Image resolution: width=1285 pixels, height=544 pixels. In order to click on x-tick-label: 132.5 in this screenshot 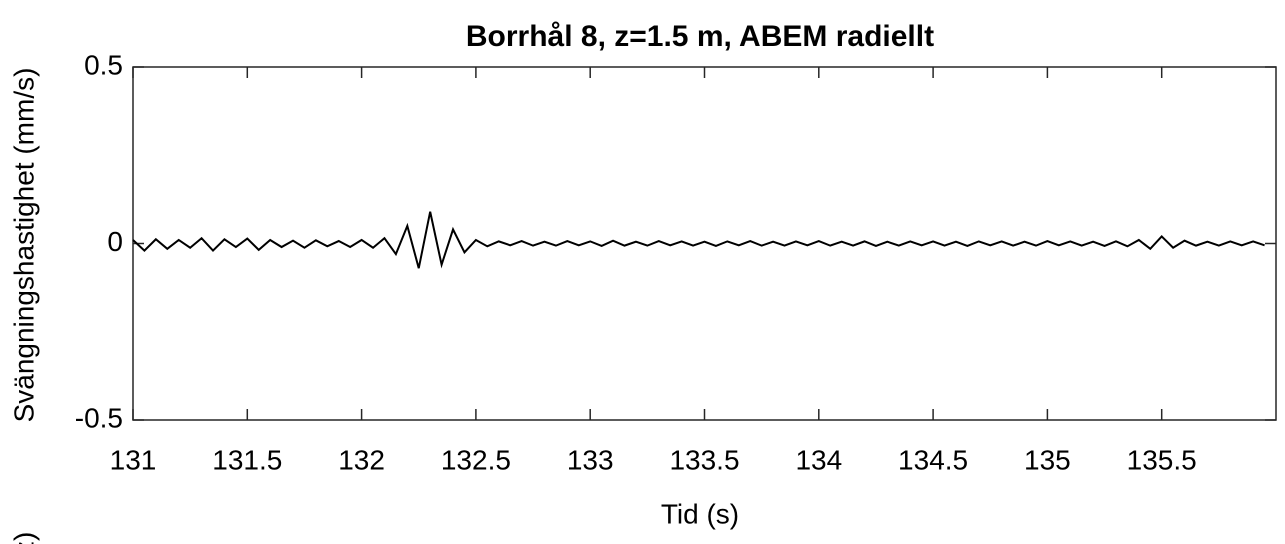, I will do `click(476, 459)`.